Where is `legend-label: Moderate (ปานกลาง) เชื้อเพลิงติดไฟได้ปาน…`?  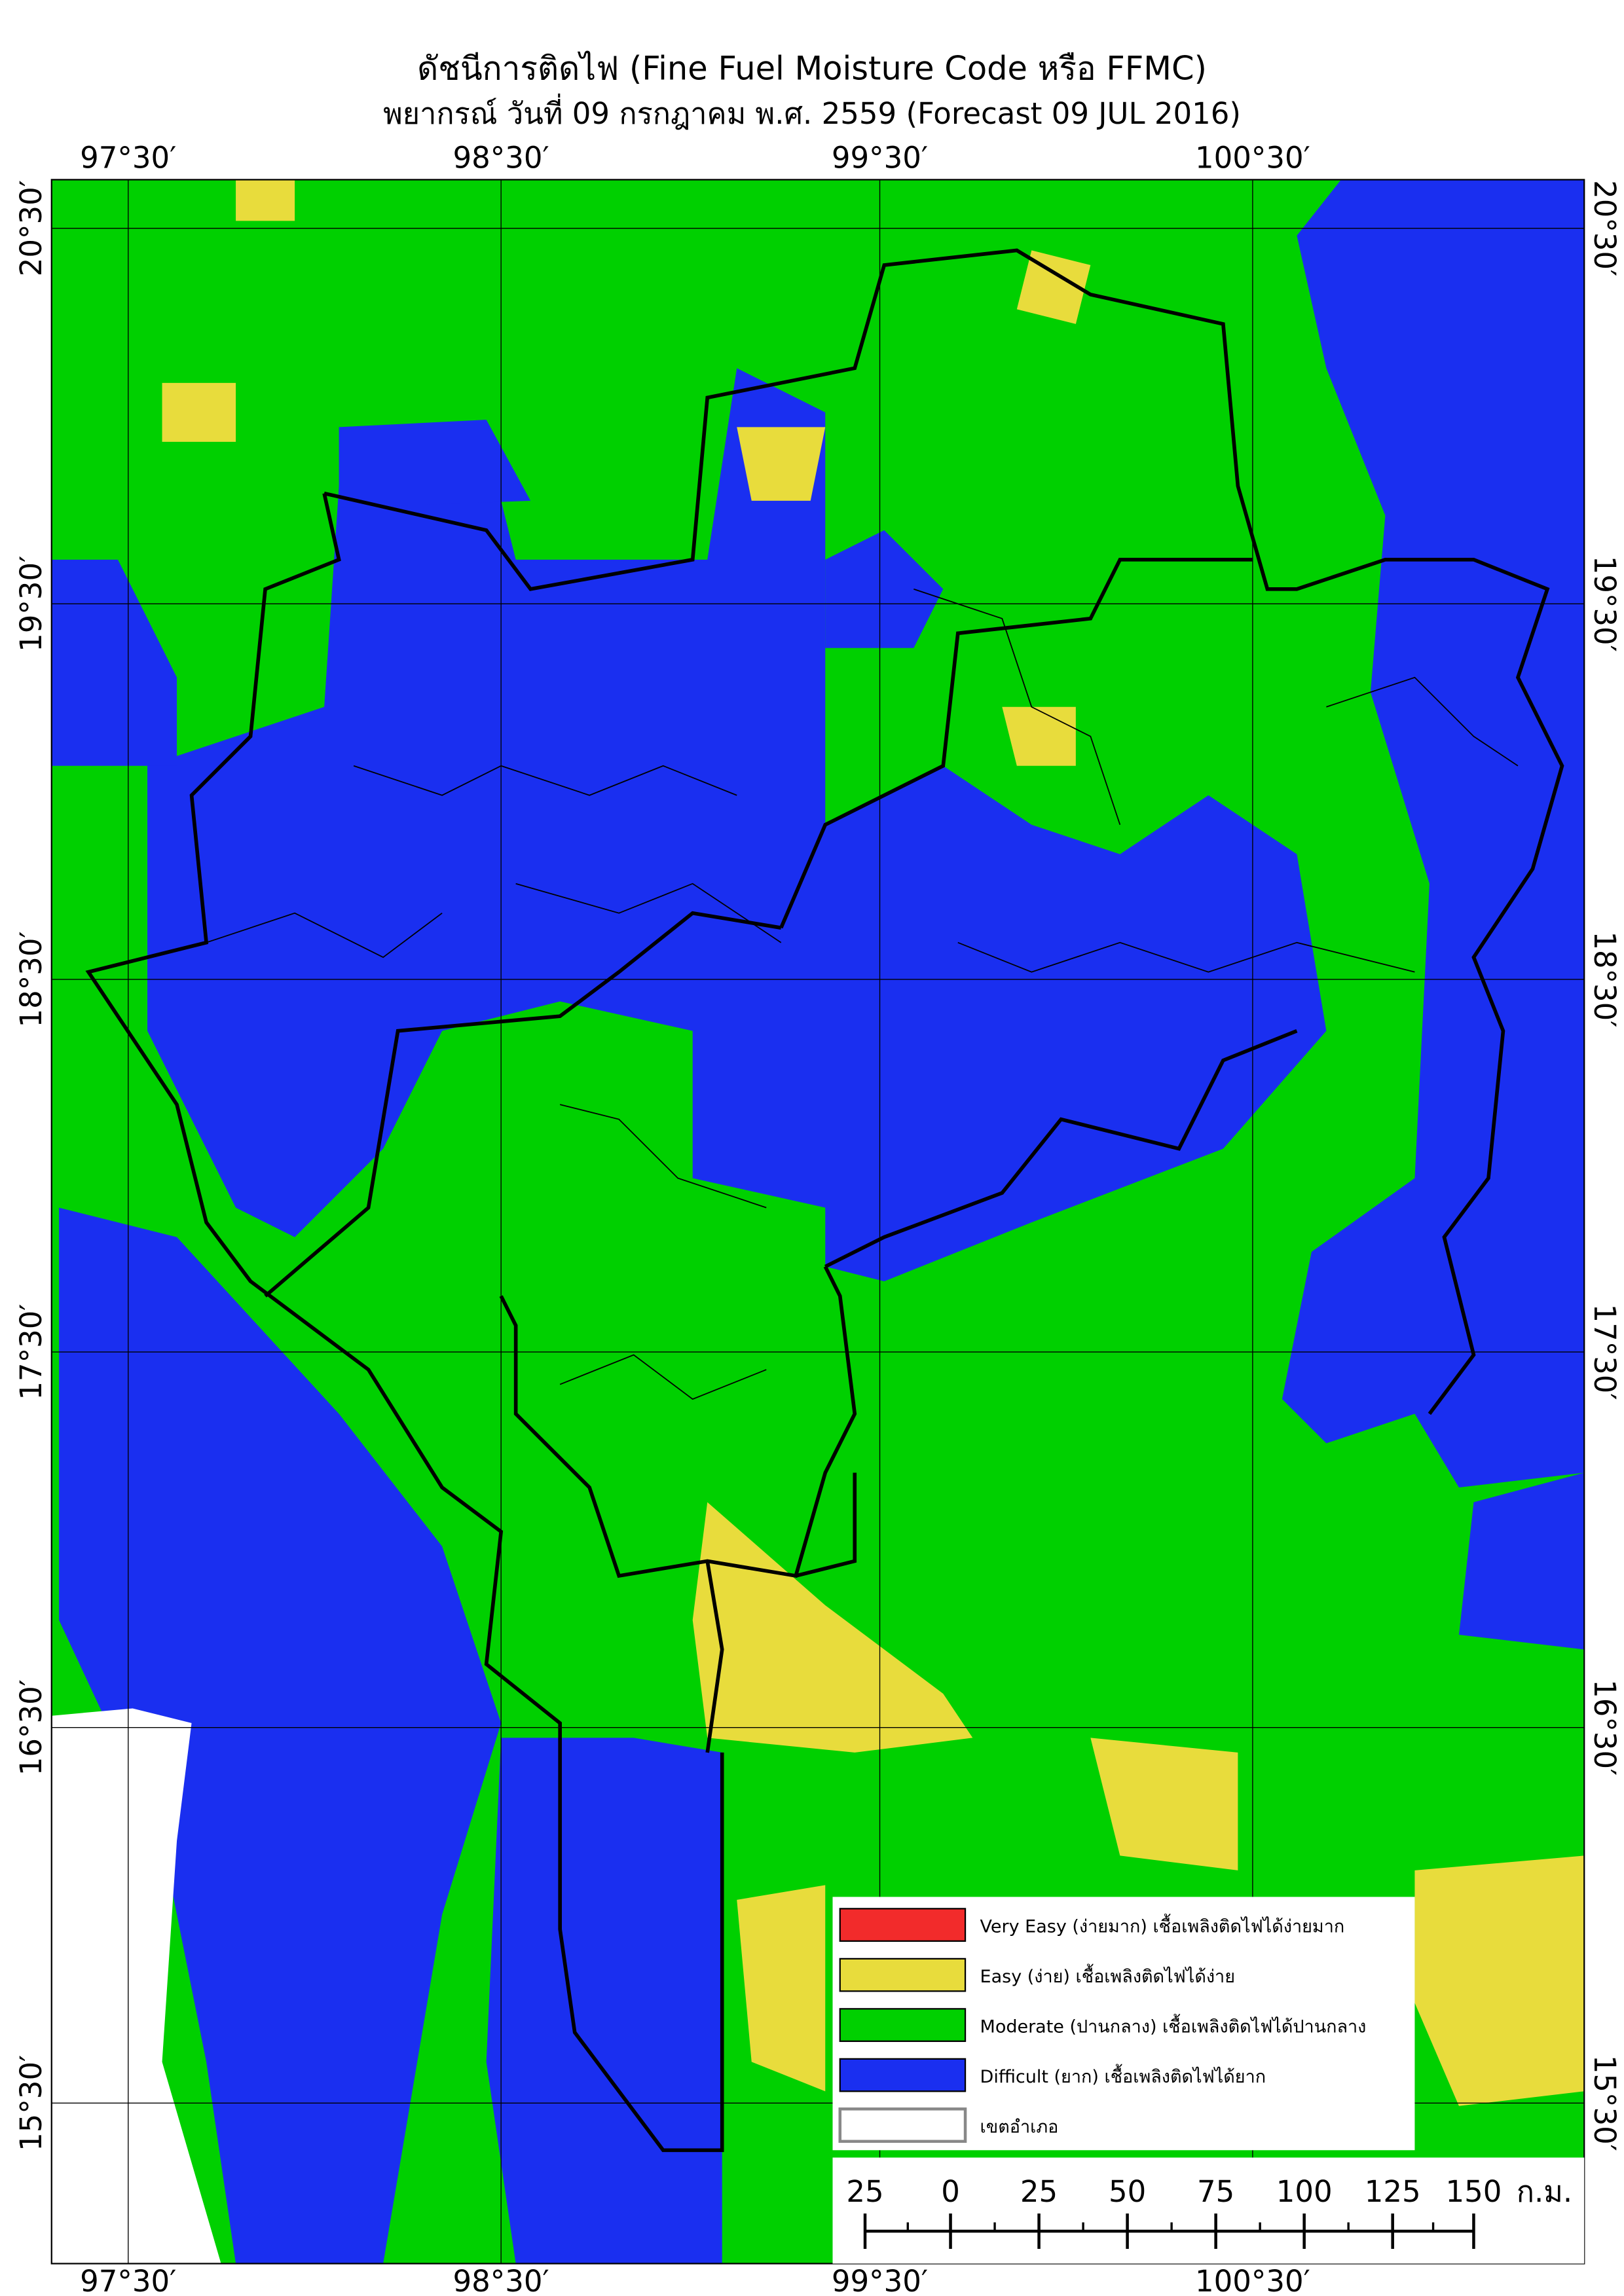 legend-label: Moderate (ปานกลาง) เชื้อเพลิงติดไฟได้ปาน… is located at coordinates (1173, 2025).